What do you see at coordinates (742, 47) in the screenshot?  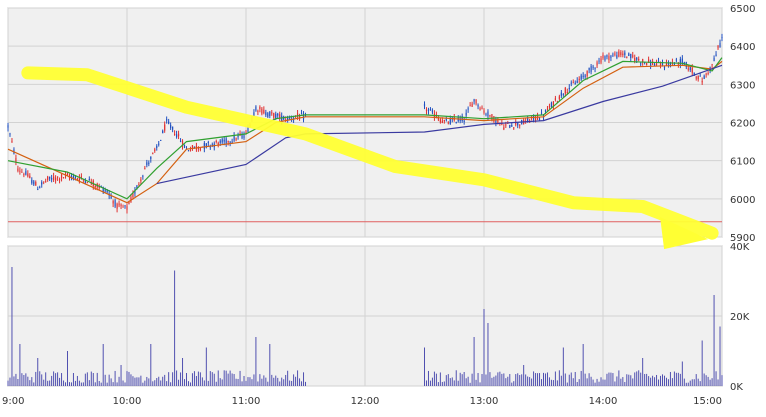 I see `price-y-tick-label: 6400` at bounding box center [742, 47].